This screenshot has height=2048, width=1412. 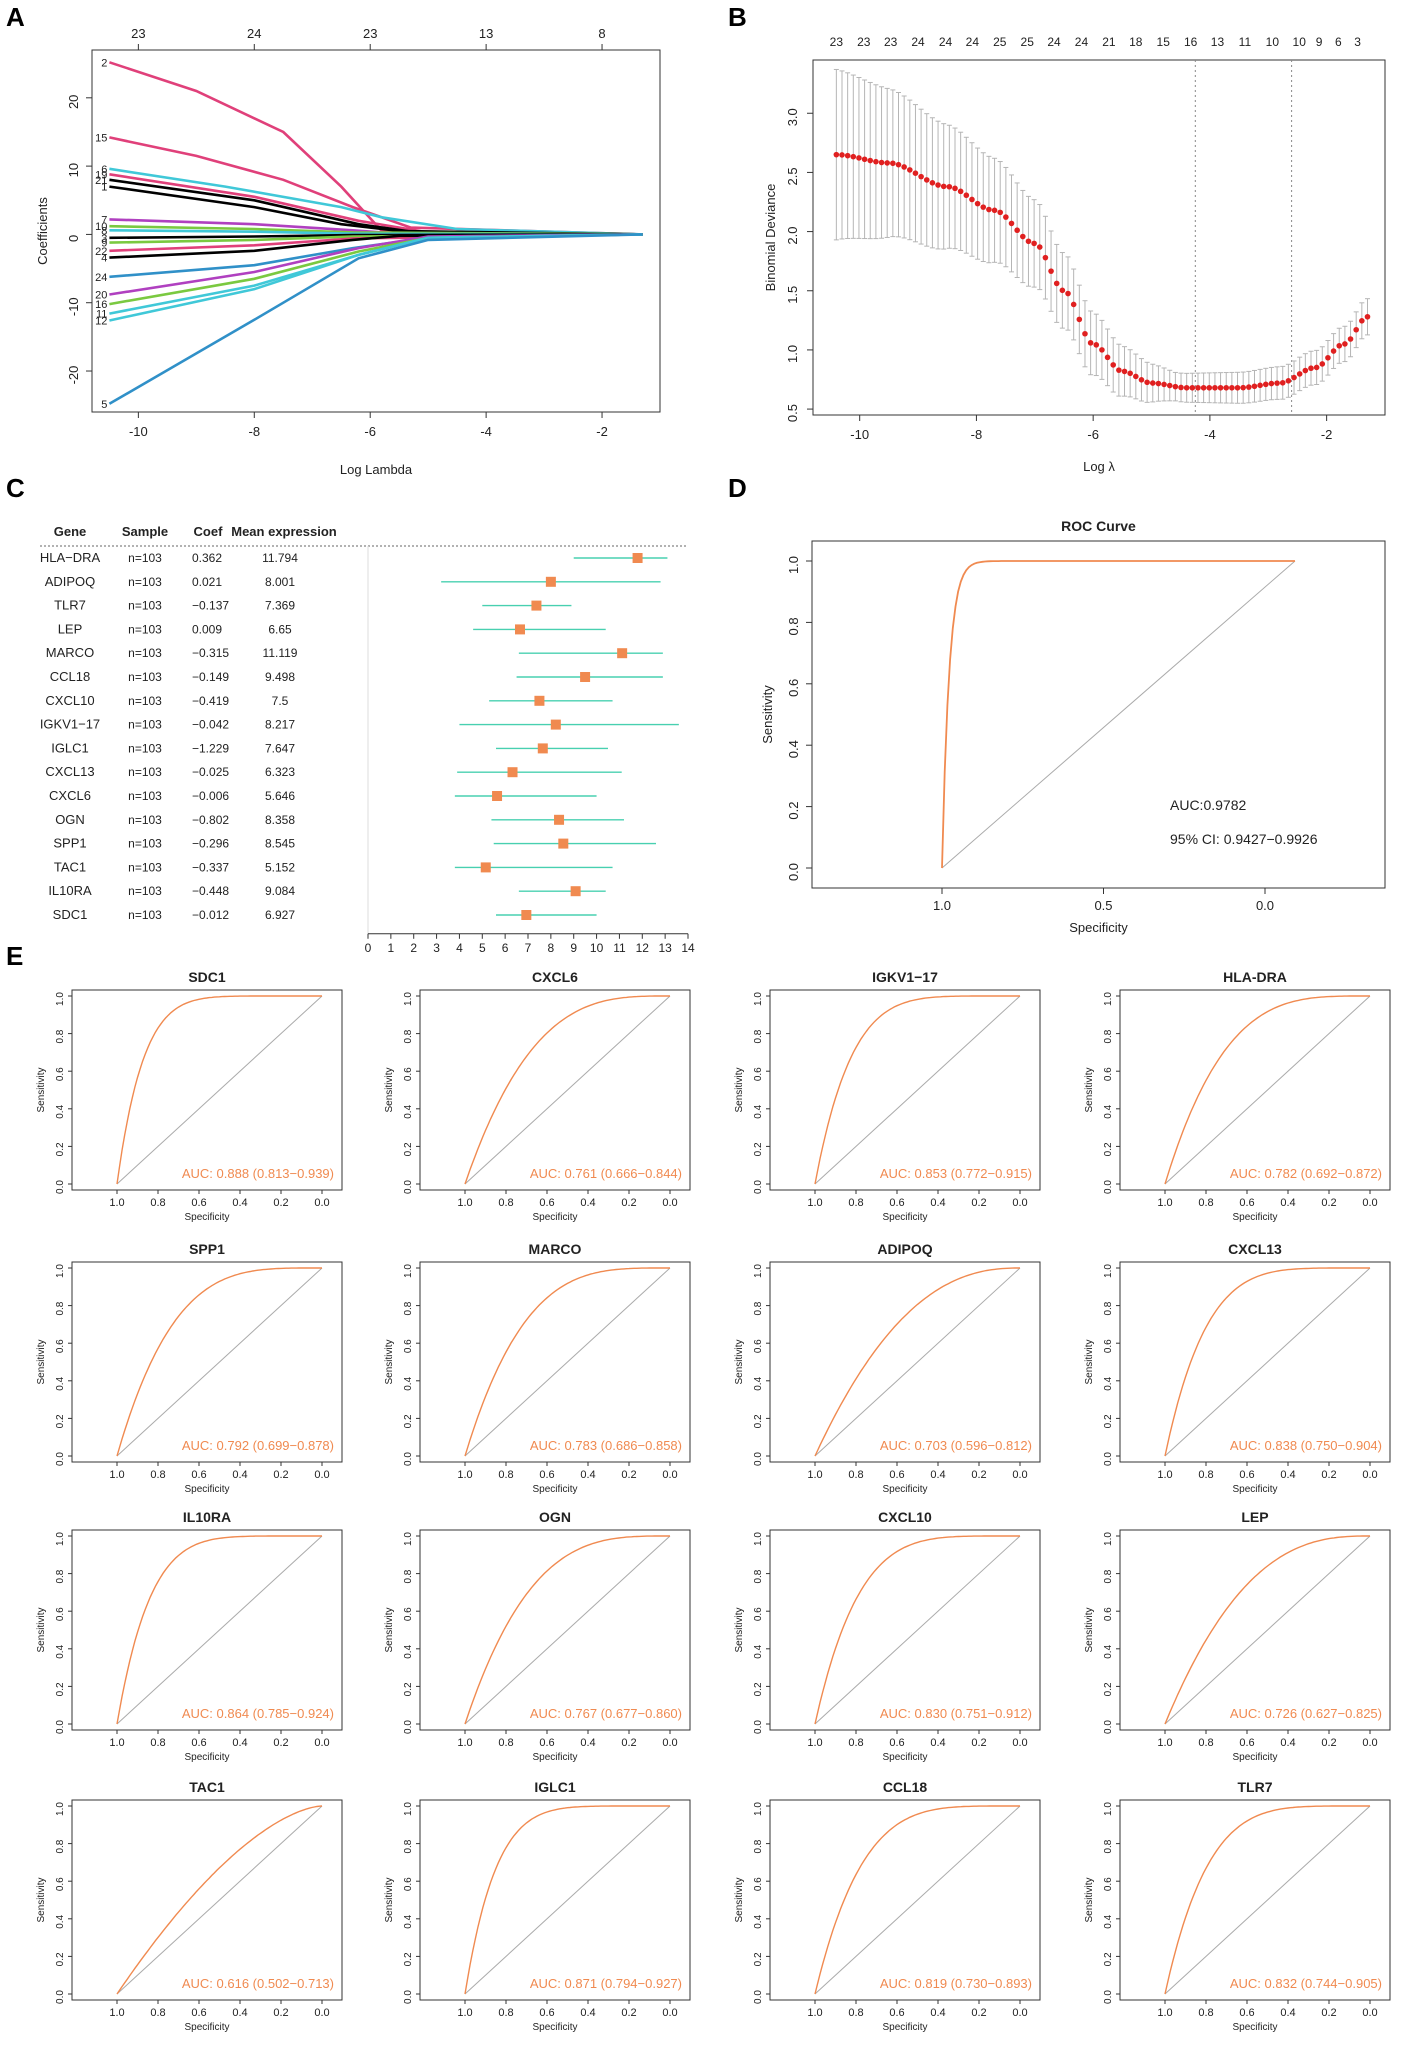 I want to click on panel-c-gene: SDC1, so click(x=70, y=914).